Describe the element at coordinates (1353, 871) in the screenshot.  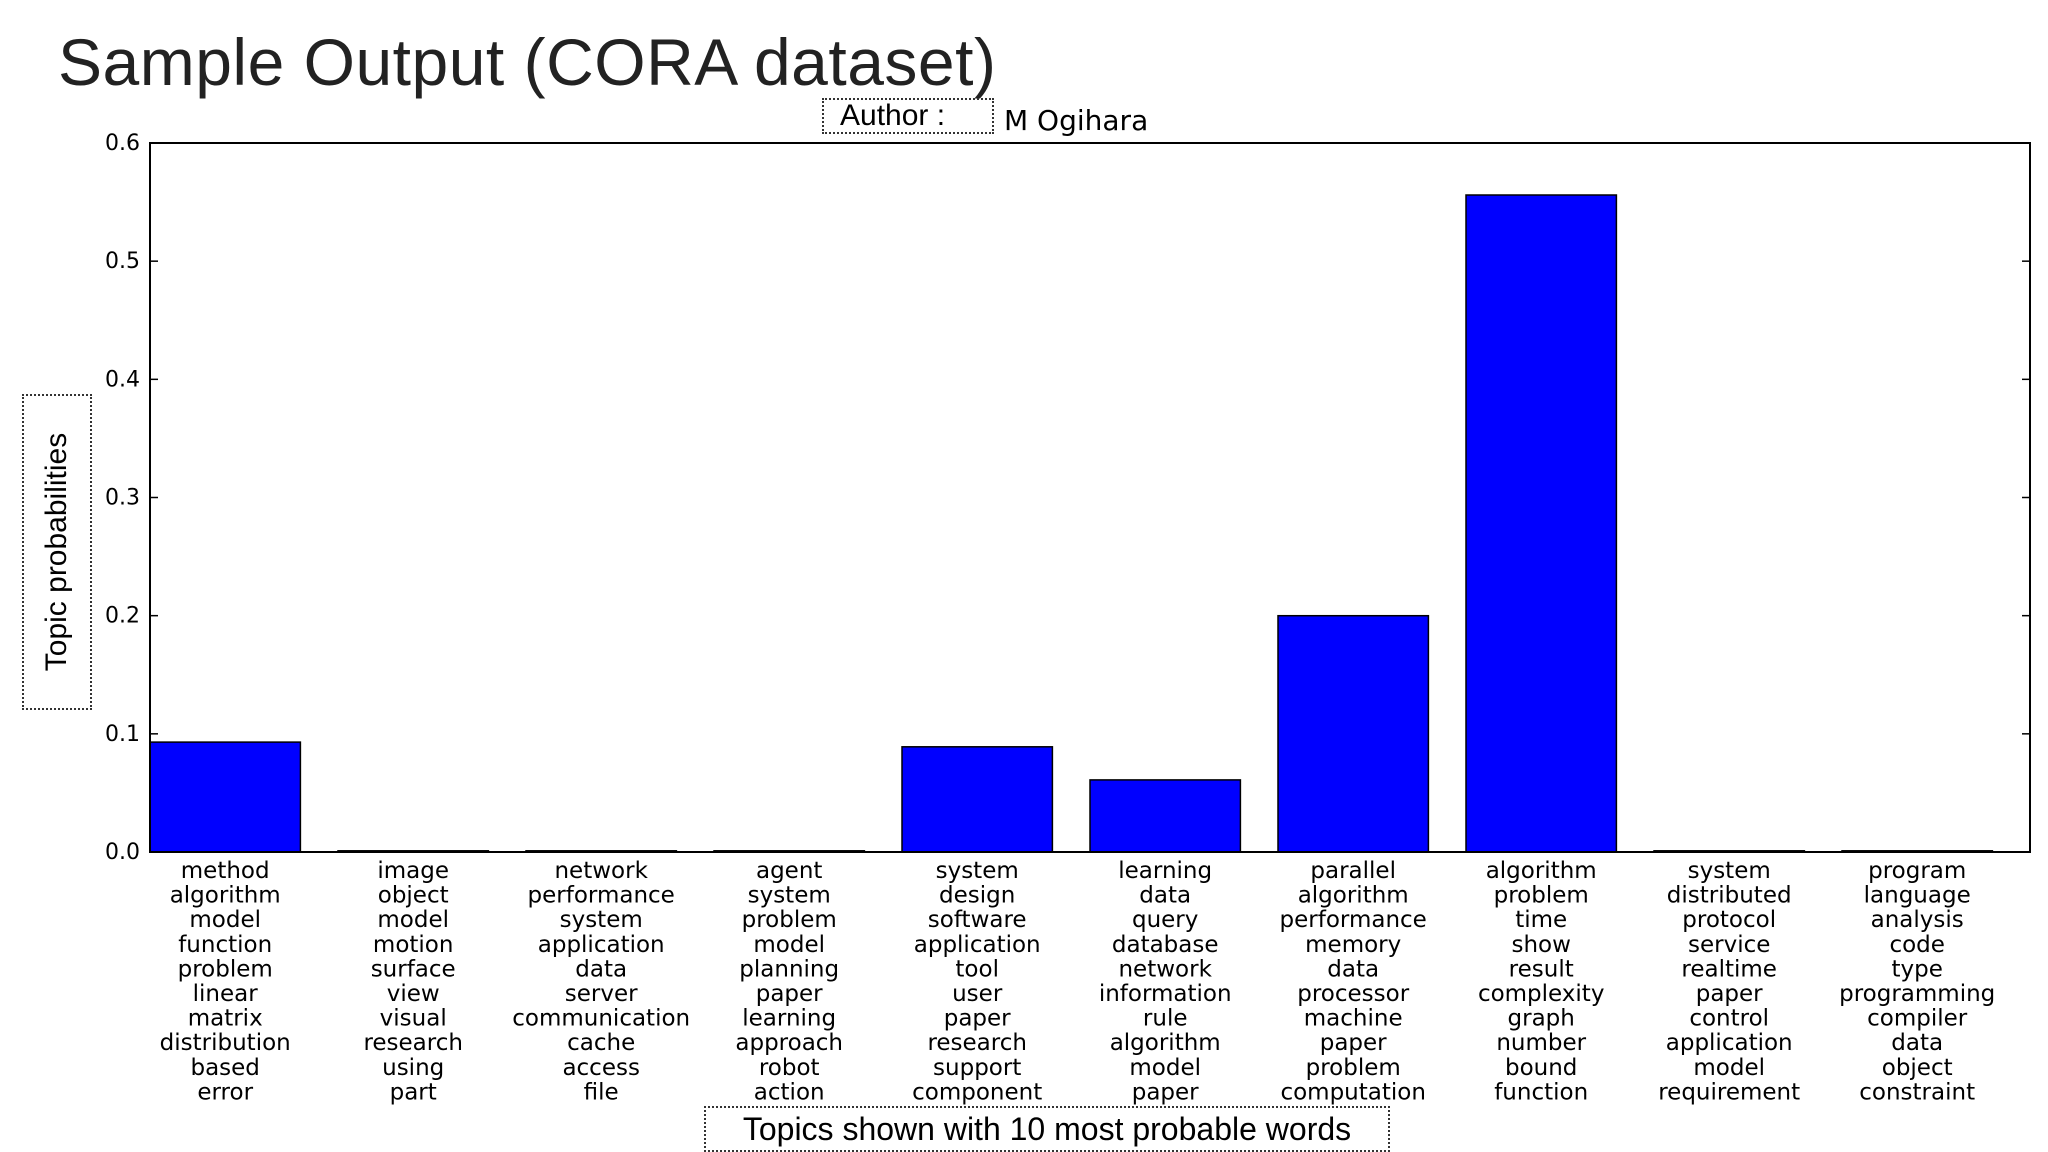
I see `topic-word: parallel` at that location.